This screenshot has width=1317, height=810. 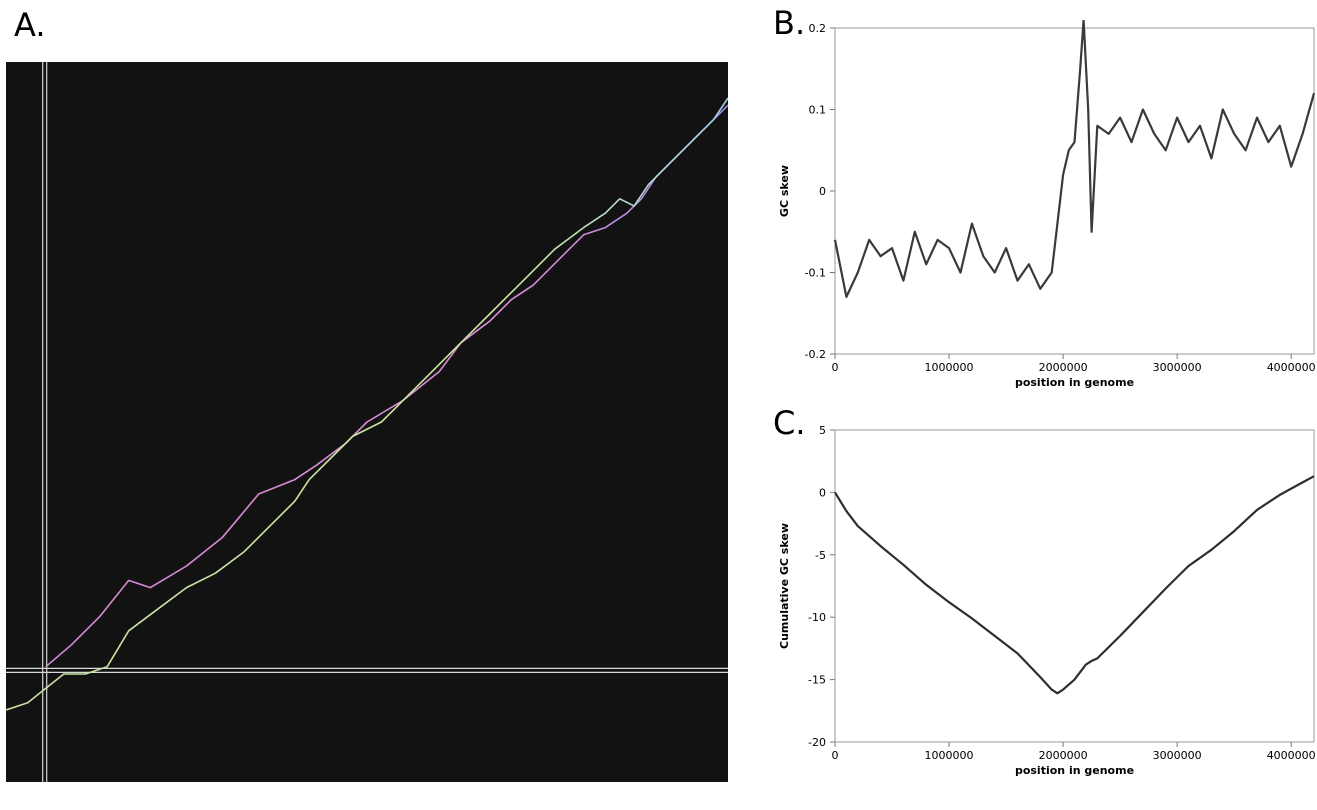 What do you see at coordinates (30, 25) in the screenshot?
I see `panel-label-a: A.` at bounding box center [30, 25].